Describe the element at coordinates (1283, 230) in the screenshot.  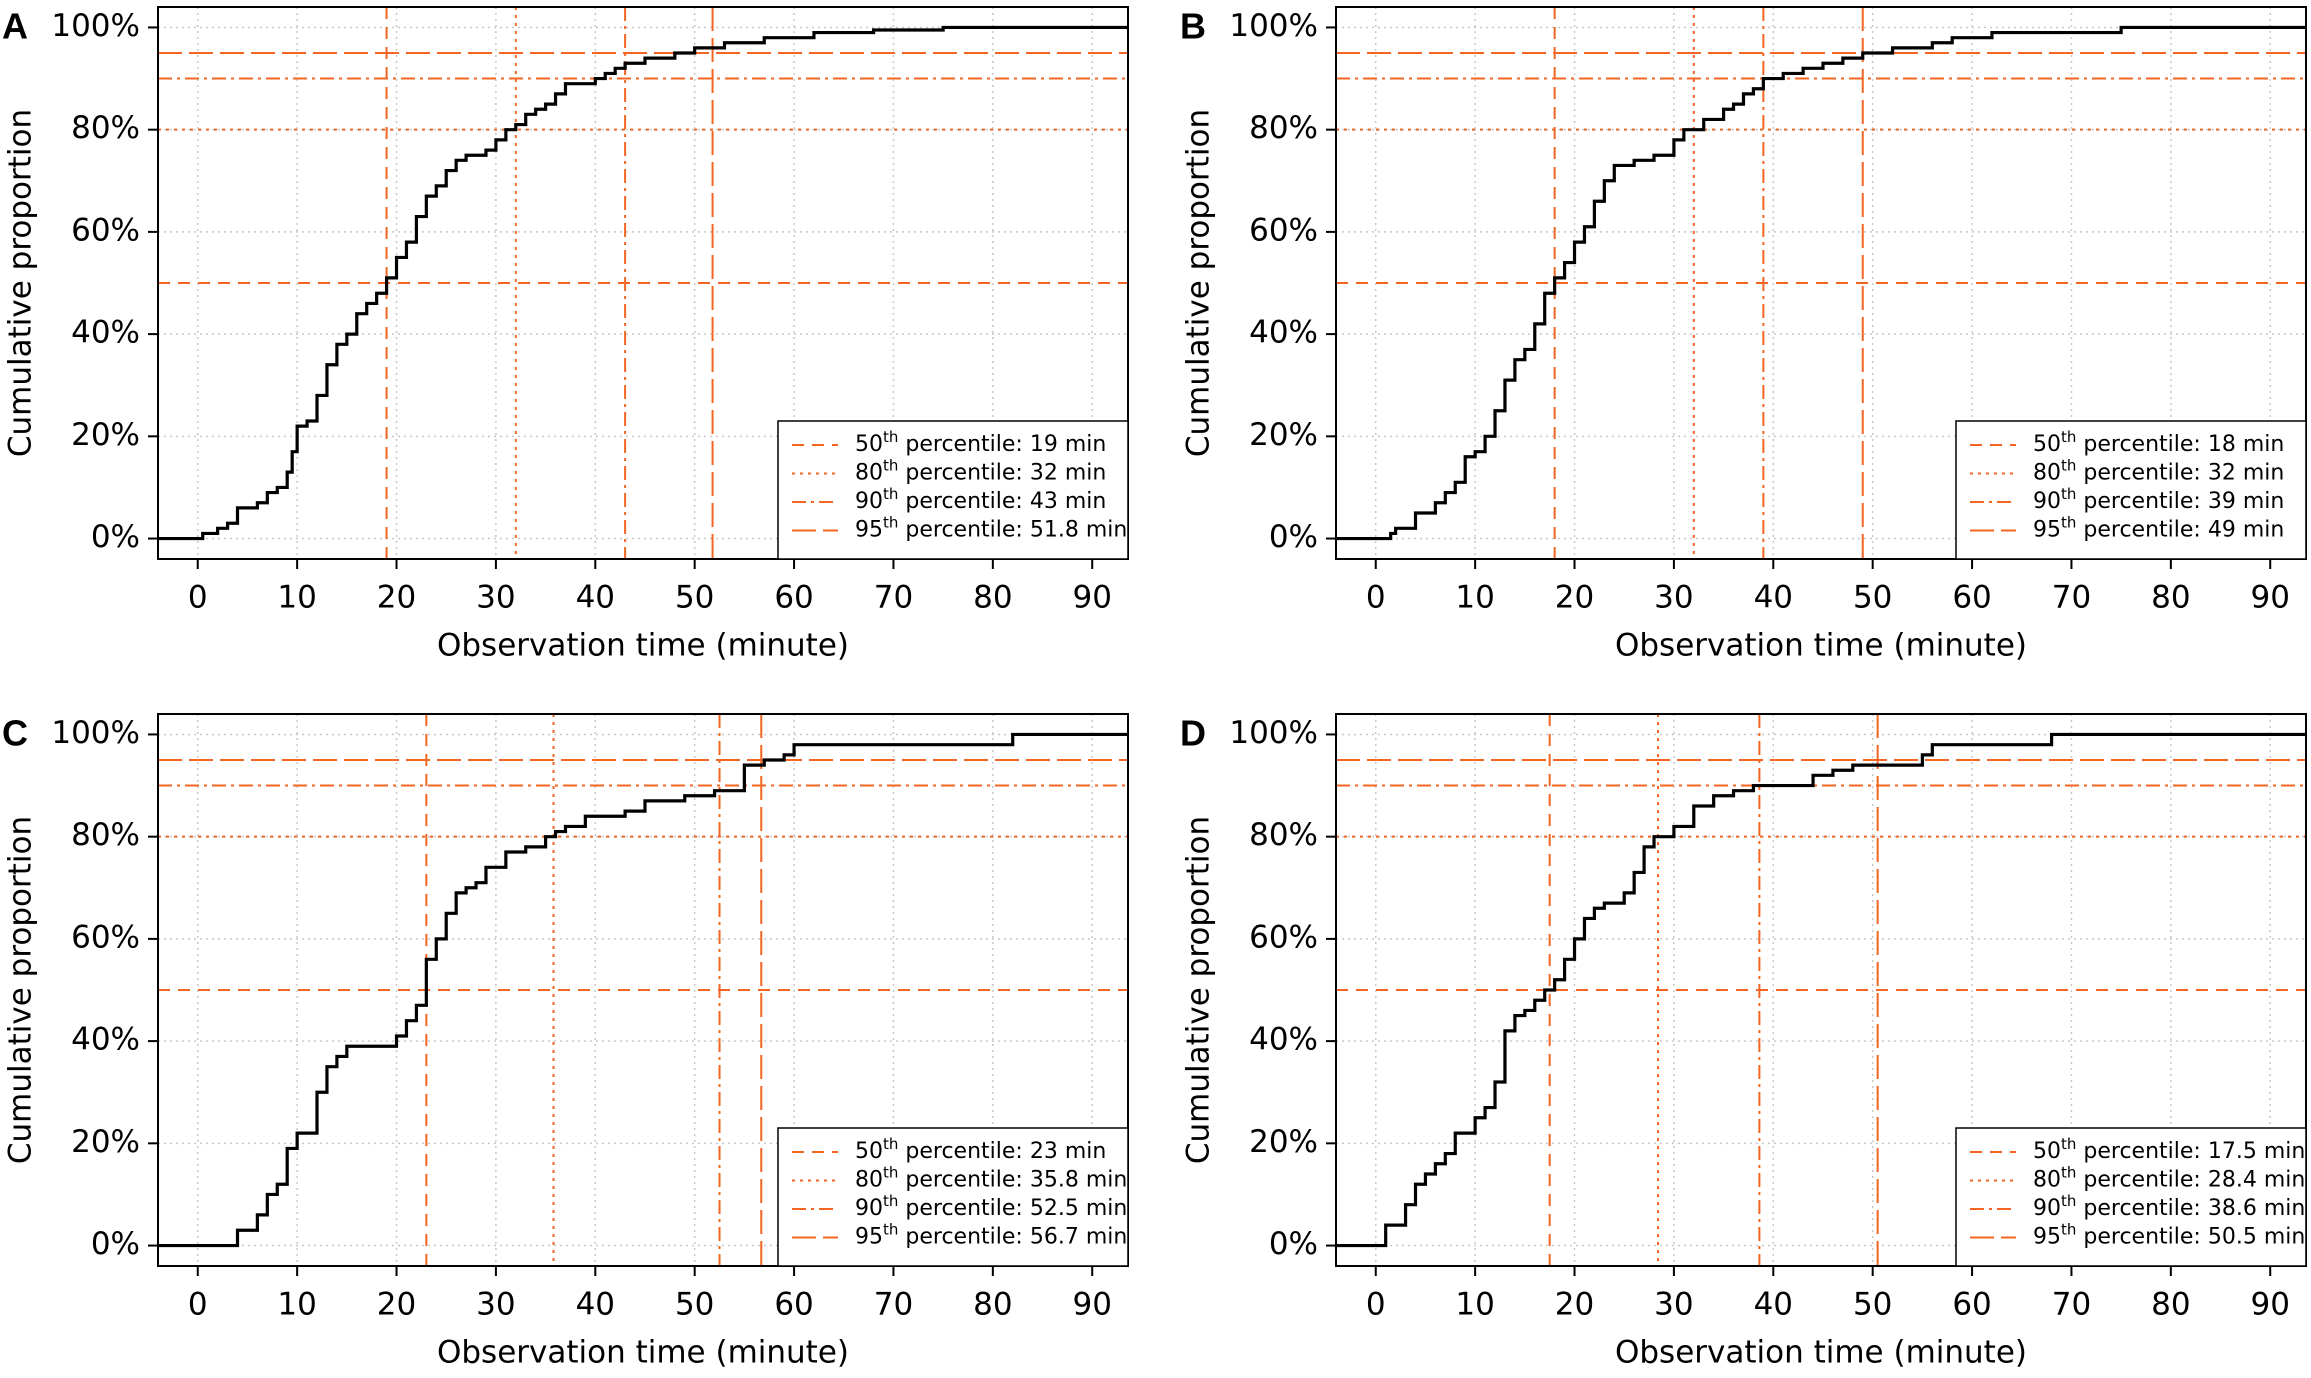
I see `y-tick-label: 60%` at that location.